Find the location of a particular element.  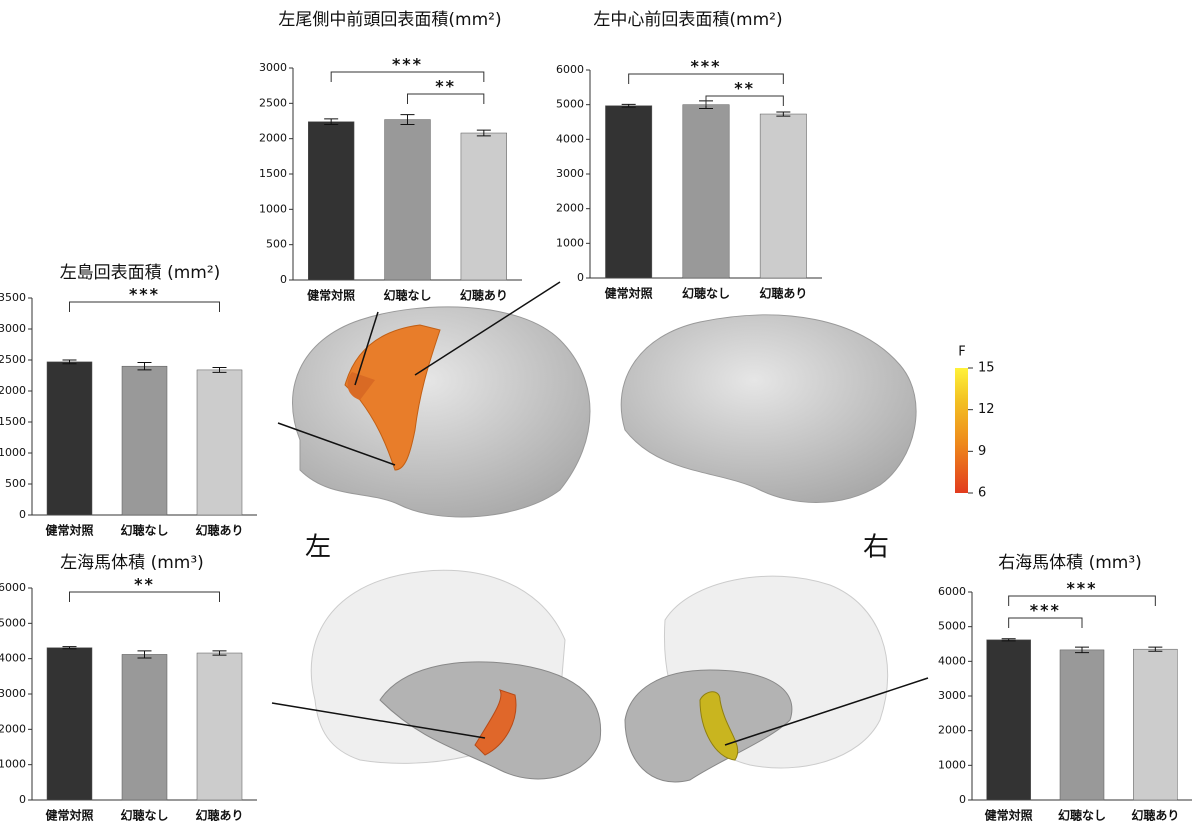

y-tick-label: 3500 is located at coordinates (13, 297).